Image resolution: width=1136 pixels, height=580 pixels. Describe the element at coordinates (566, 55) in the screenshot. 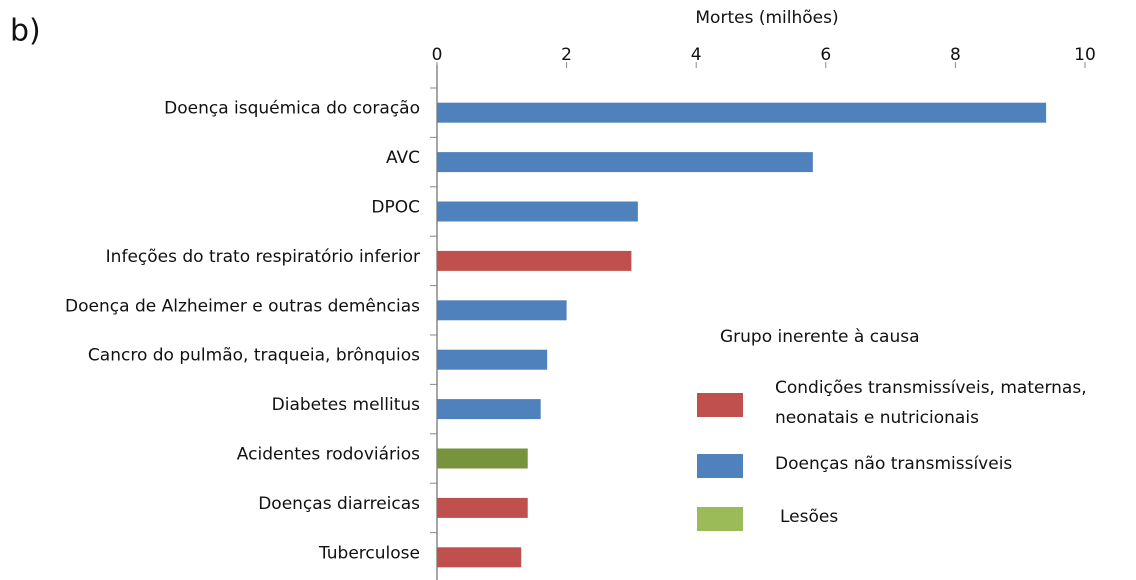

I see `x-tick-label: 2` at that location.